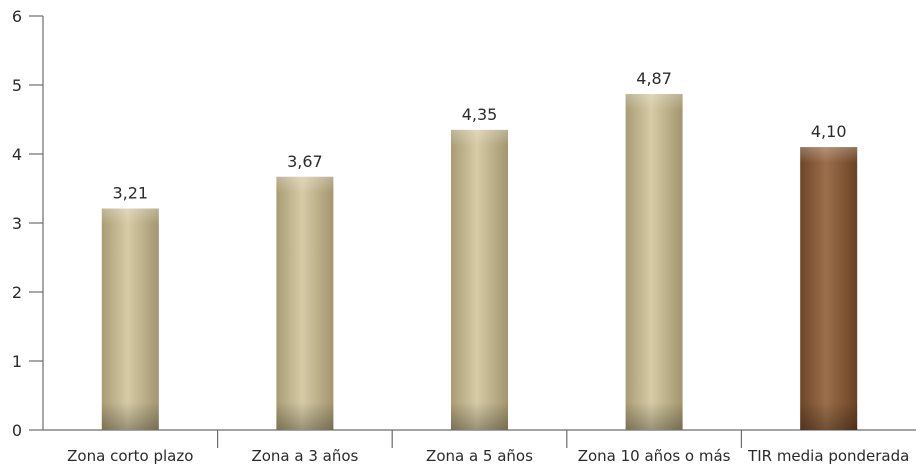 This screenshot has height=468, width=916. Describe the element at coordinates (130, 193) in the screenshot. I see `data-label: 3,21` at that location.